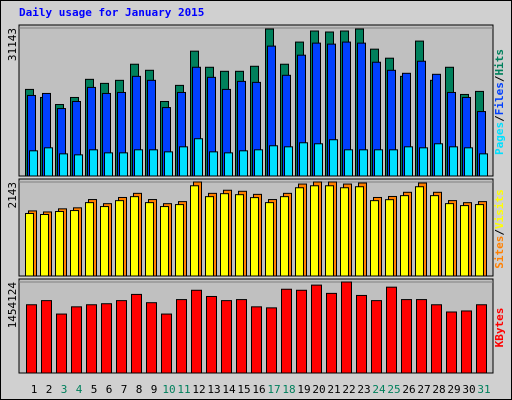  I want to click on chart-title: Daily usage for January 2015, so click(111, 12).